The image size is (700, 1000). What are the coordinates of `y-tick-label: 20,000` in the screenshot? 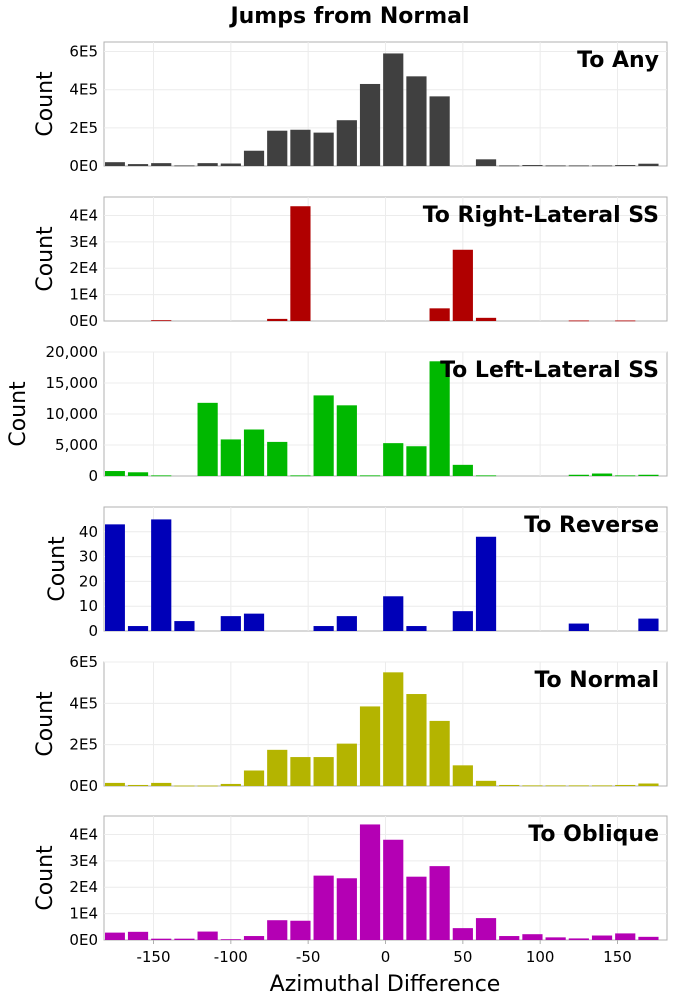 It's located at (72, 352).